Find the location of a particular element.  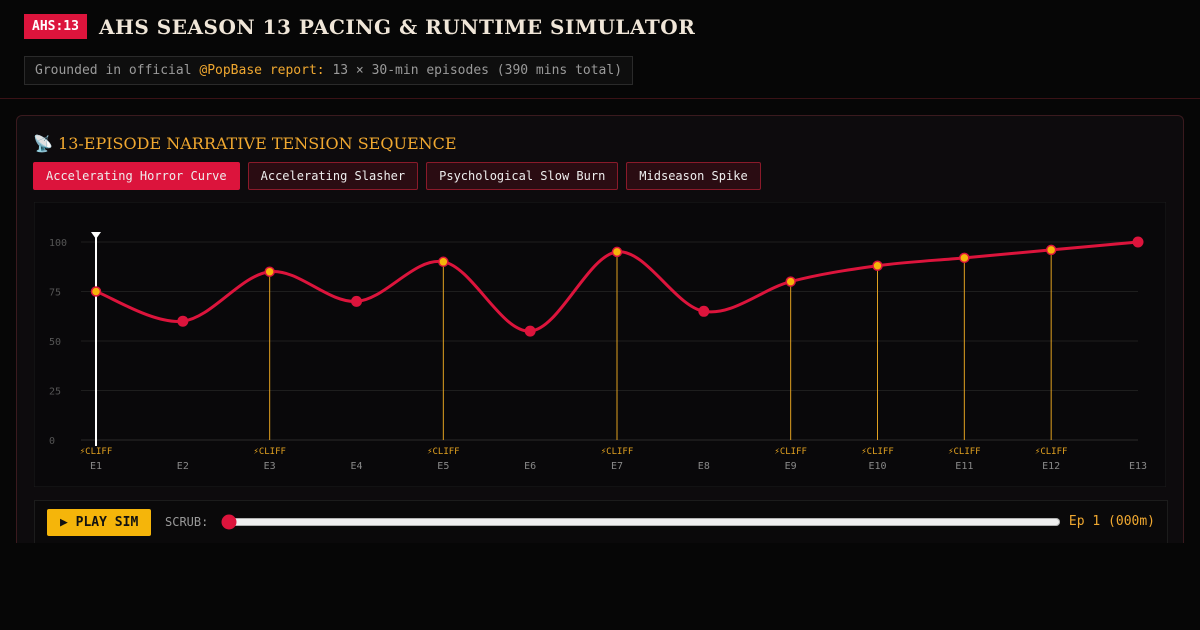

y-tick-label: 50 is located at coordinates (55, 342).